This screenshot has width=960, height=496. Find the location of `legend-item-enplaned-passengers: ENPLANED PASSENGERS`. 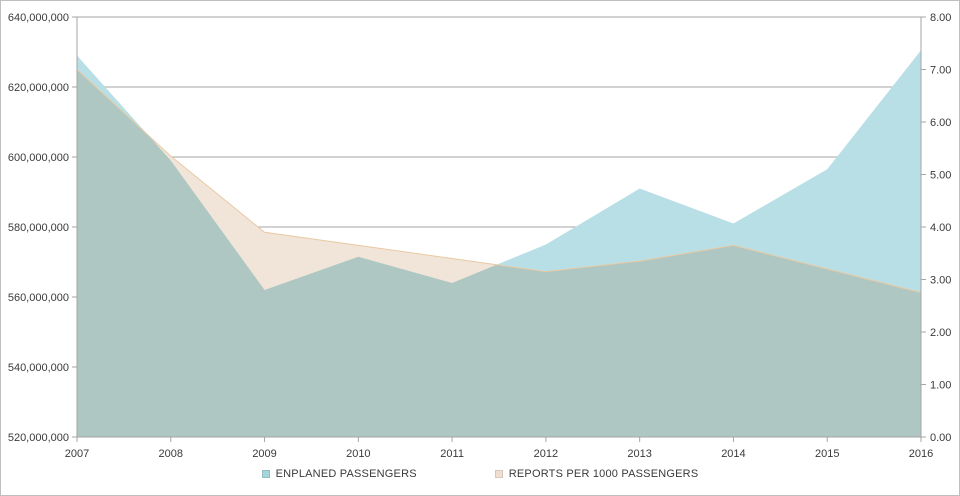

legend-item-enplaned-passengers: ENPLANED PASSENGERS is located at coordinates (339, 474).